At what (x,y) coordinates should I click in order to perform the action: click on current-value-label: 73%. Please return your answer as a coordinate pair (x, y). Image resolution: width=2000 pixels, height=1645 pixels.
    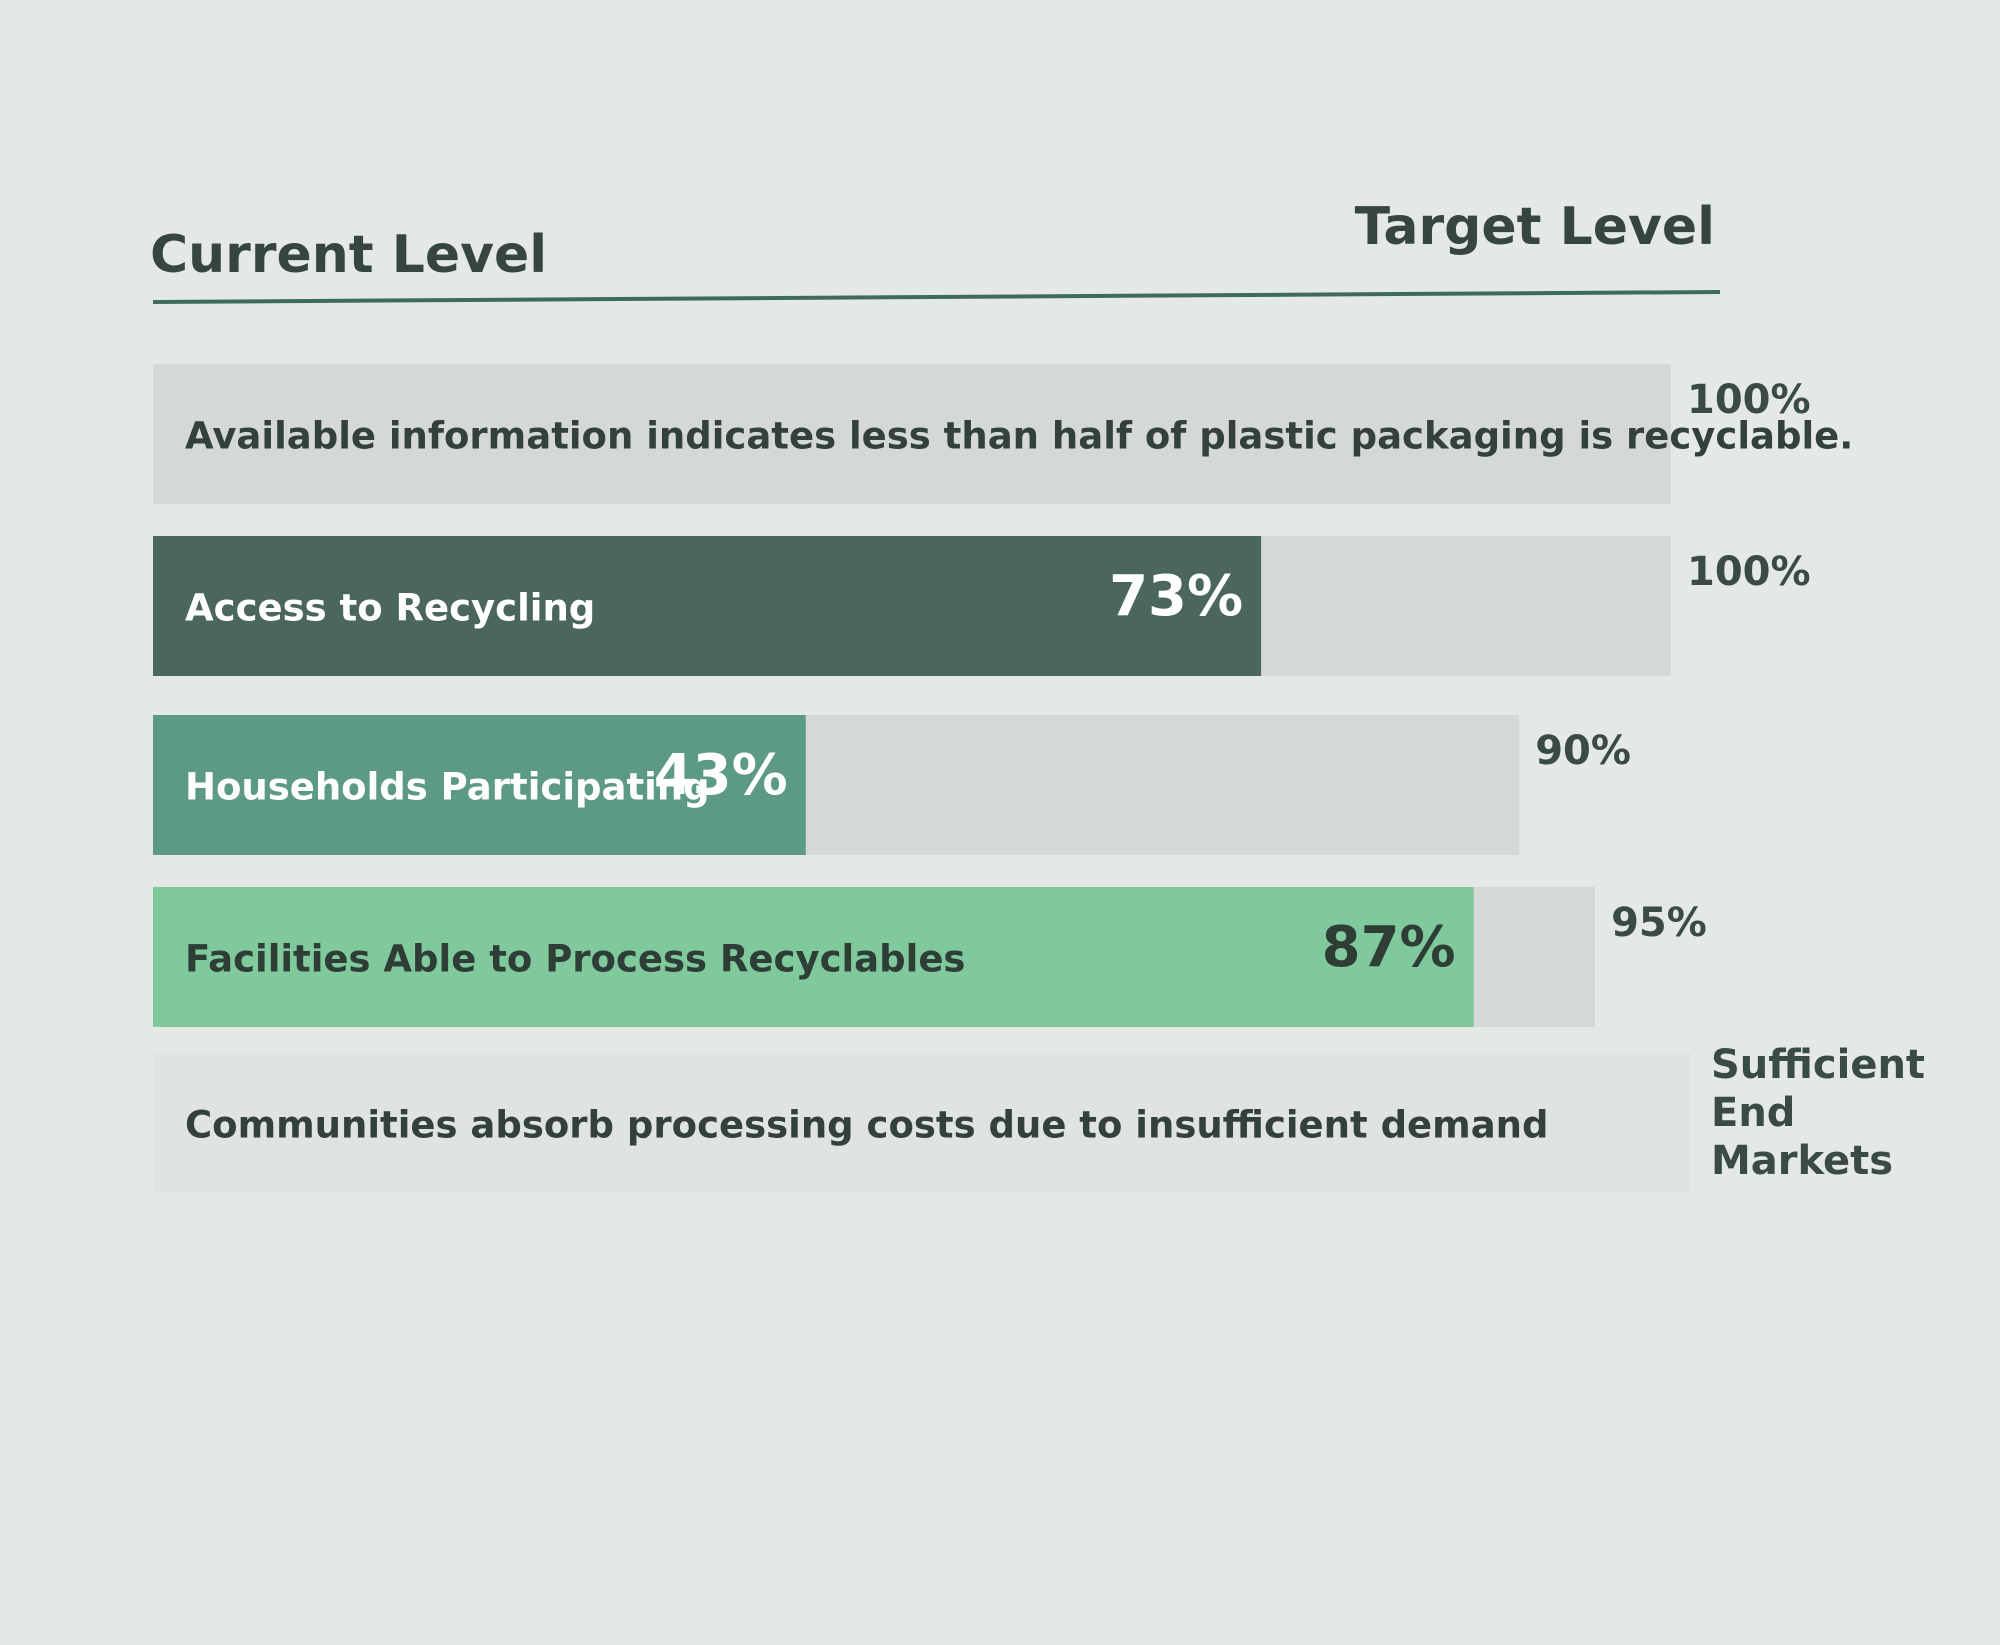
    Looking at the image, I should click on (1176, 596).